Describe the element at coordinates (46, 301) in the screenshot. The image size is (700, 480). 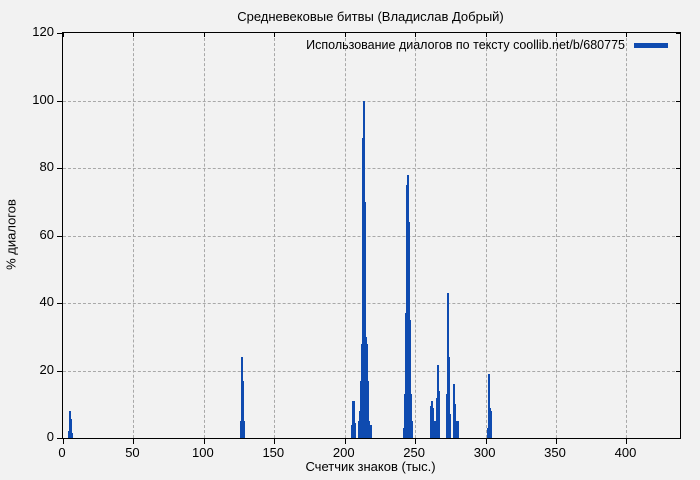
I see `y-tick-label: 40` at that location.